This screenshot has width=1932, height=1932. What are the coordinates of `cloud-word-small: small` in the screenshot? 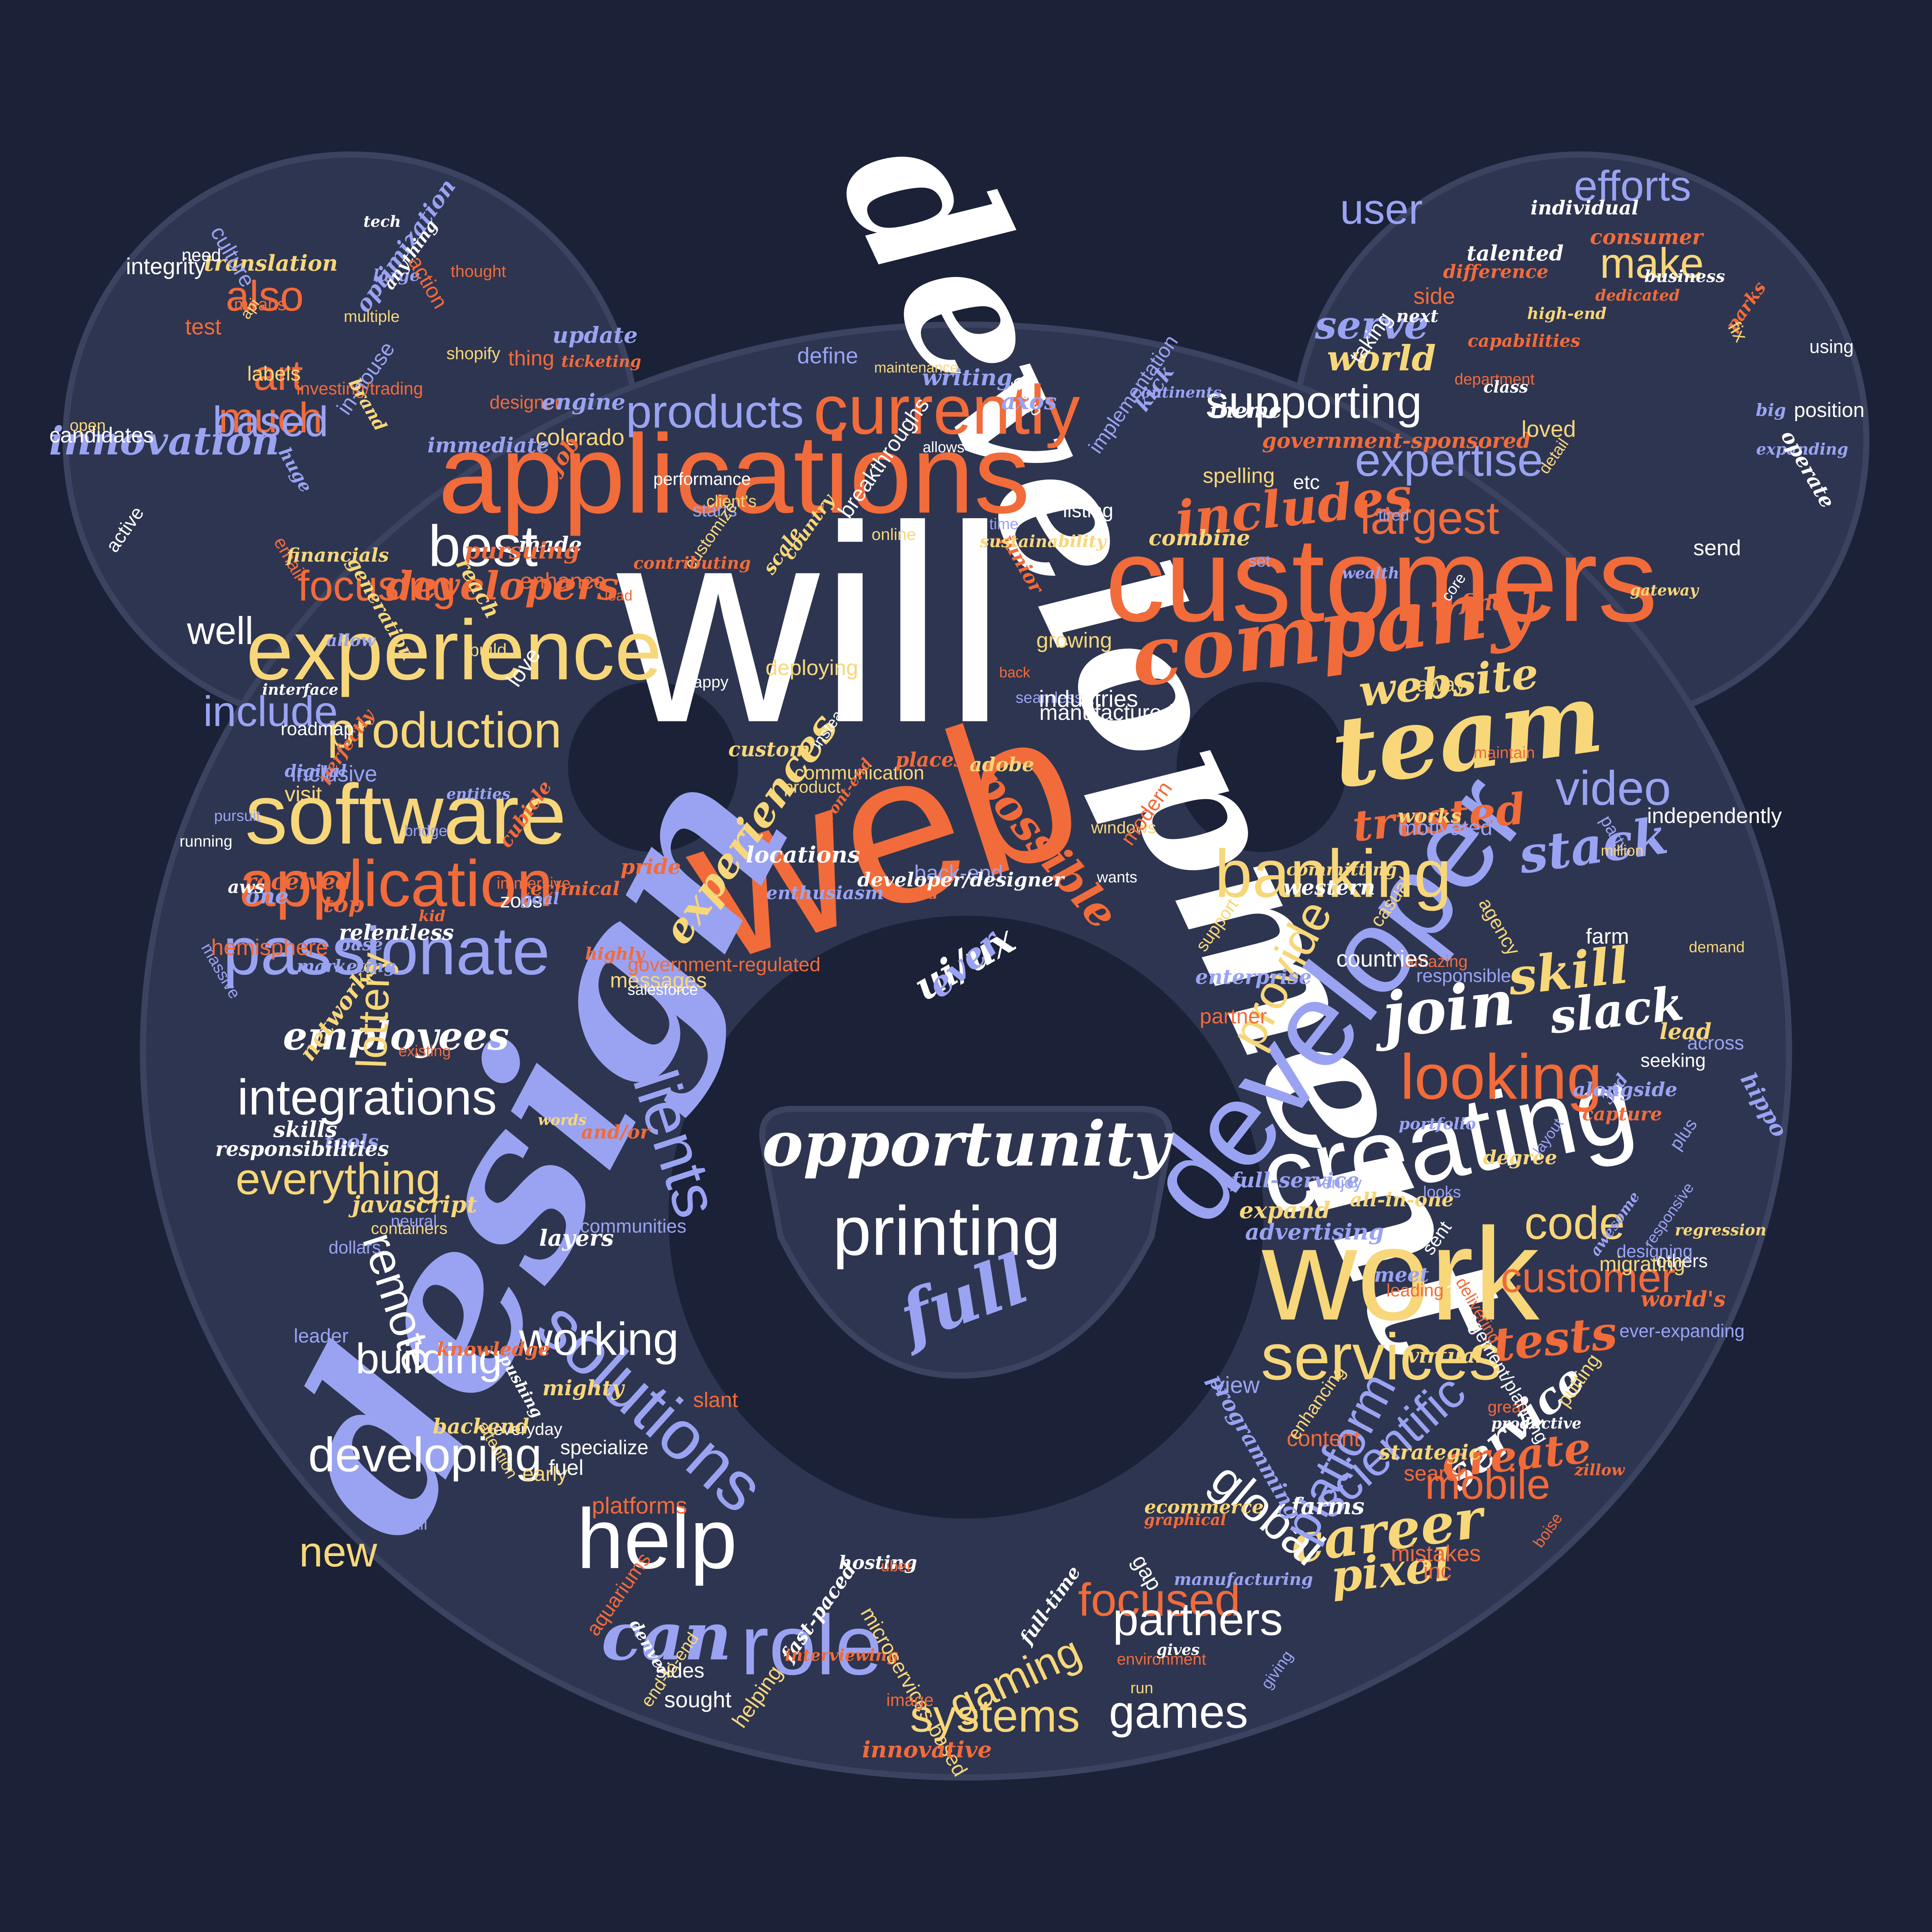 It's located at (408, 1525).